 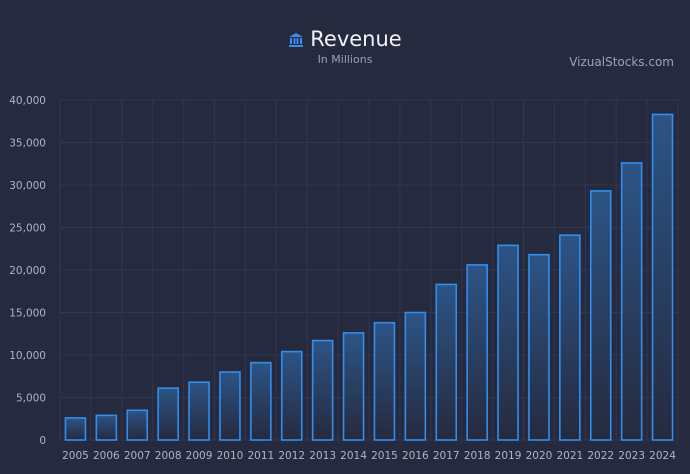 What do you see at coordinates (570, 337) in the screenshot?
I see `bar-2021` at bounding box center [570, 337].